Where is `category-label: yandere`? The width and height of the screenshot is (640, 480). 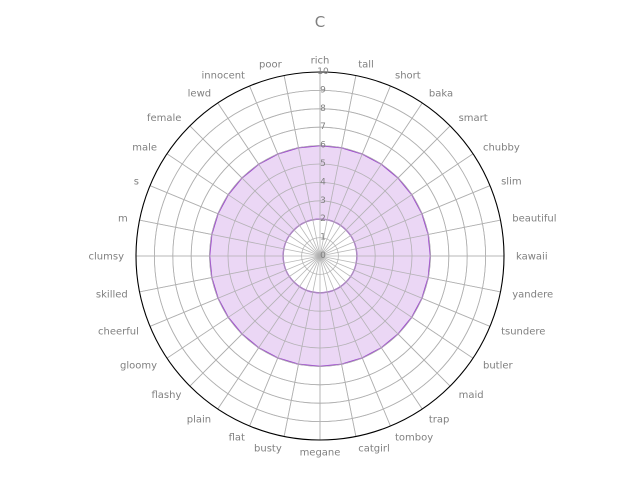
category-label: yandere is located at coordinates (532, 295).